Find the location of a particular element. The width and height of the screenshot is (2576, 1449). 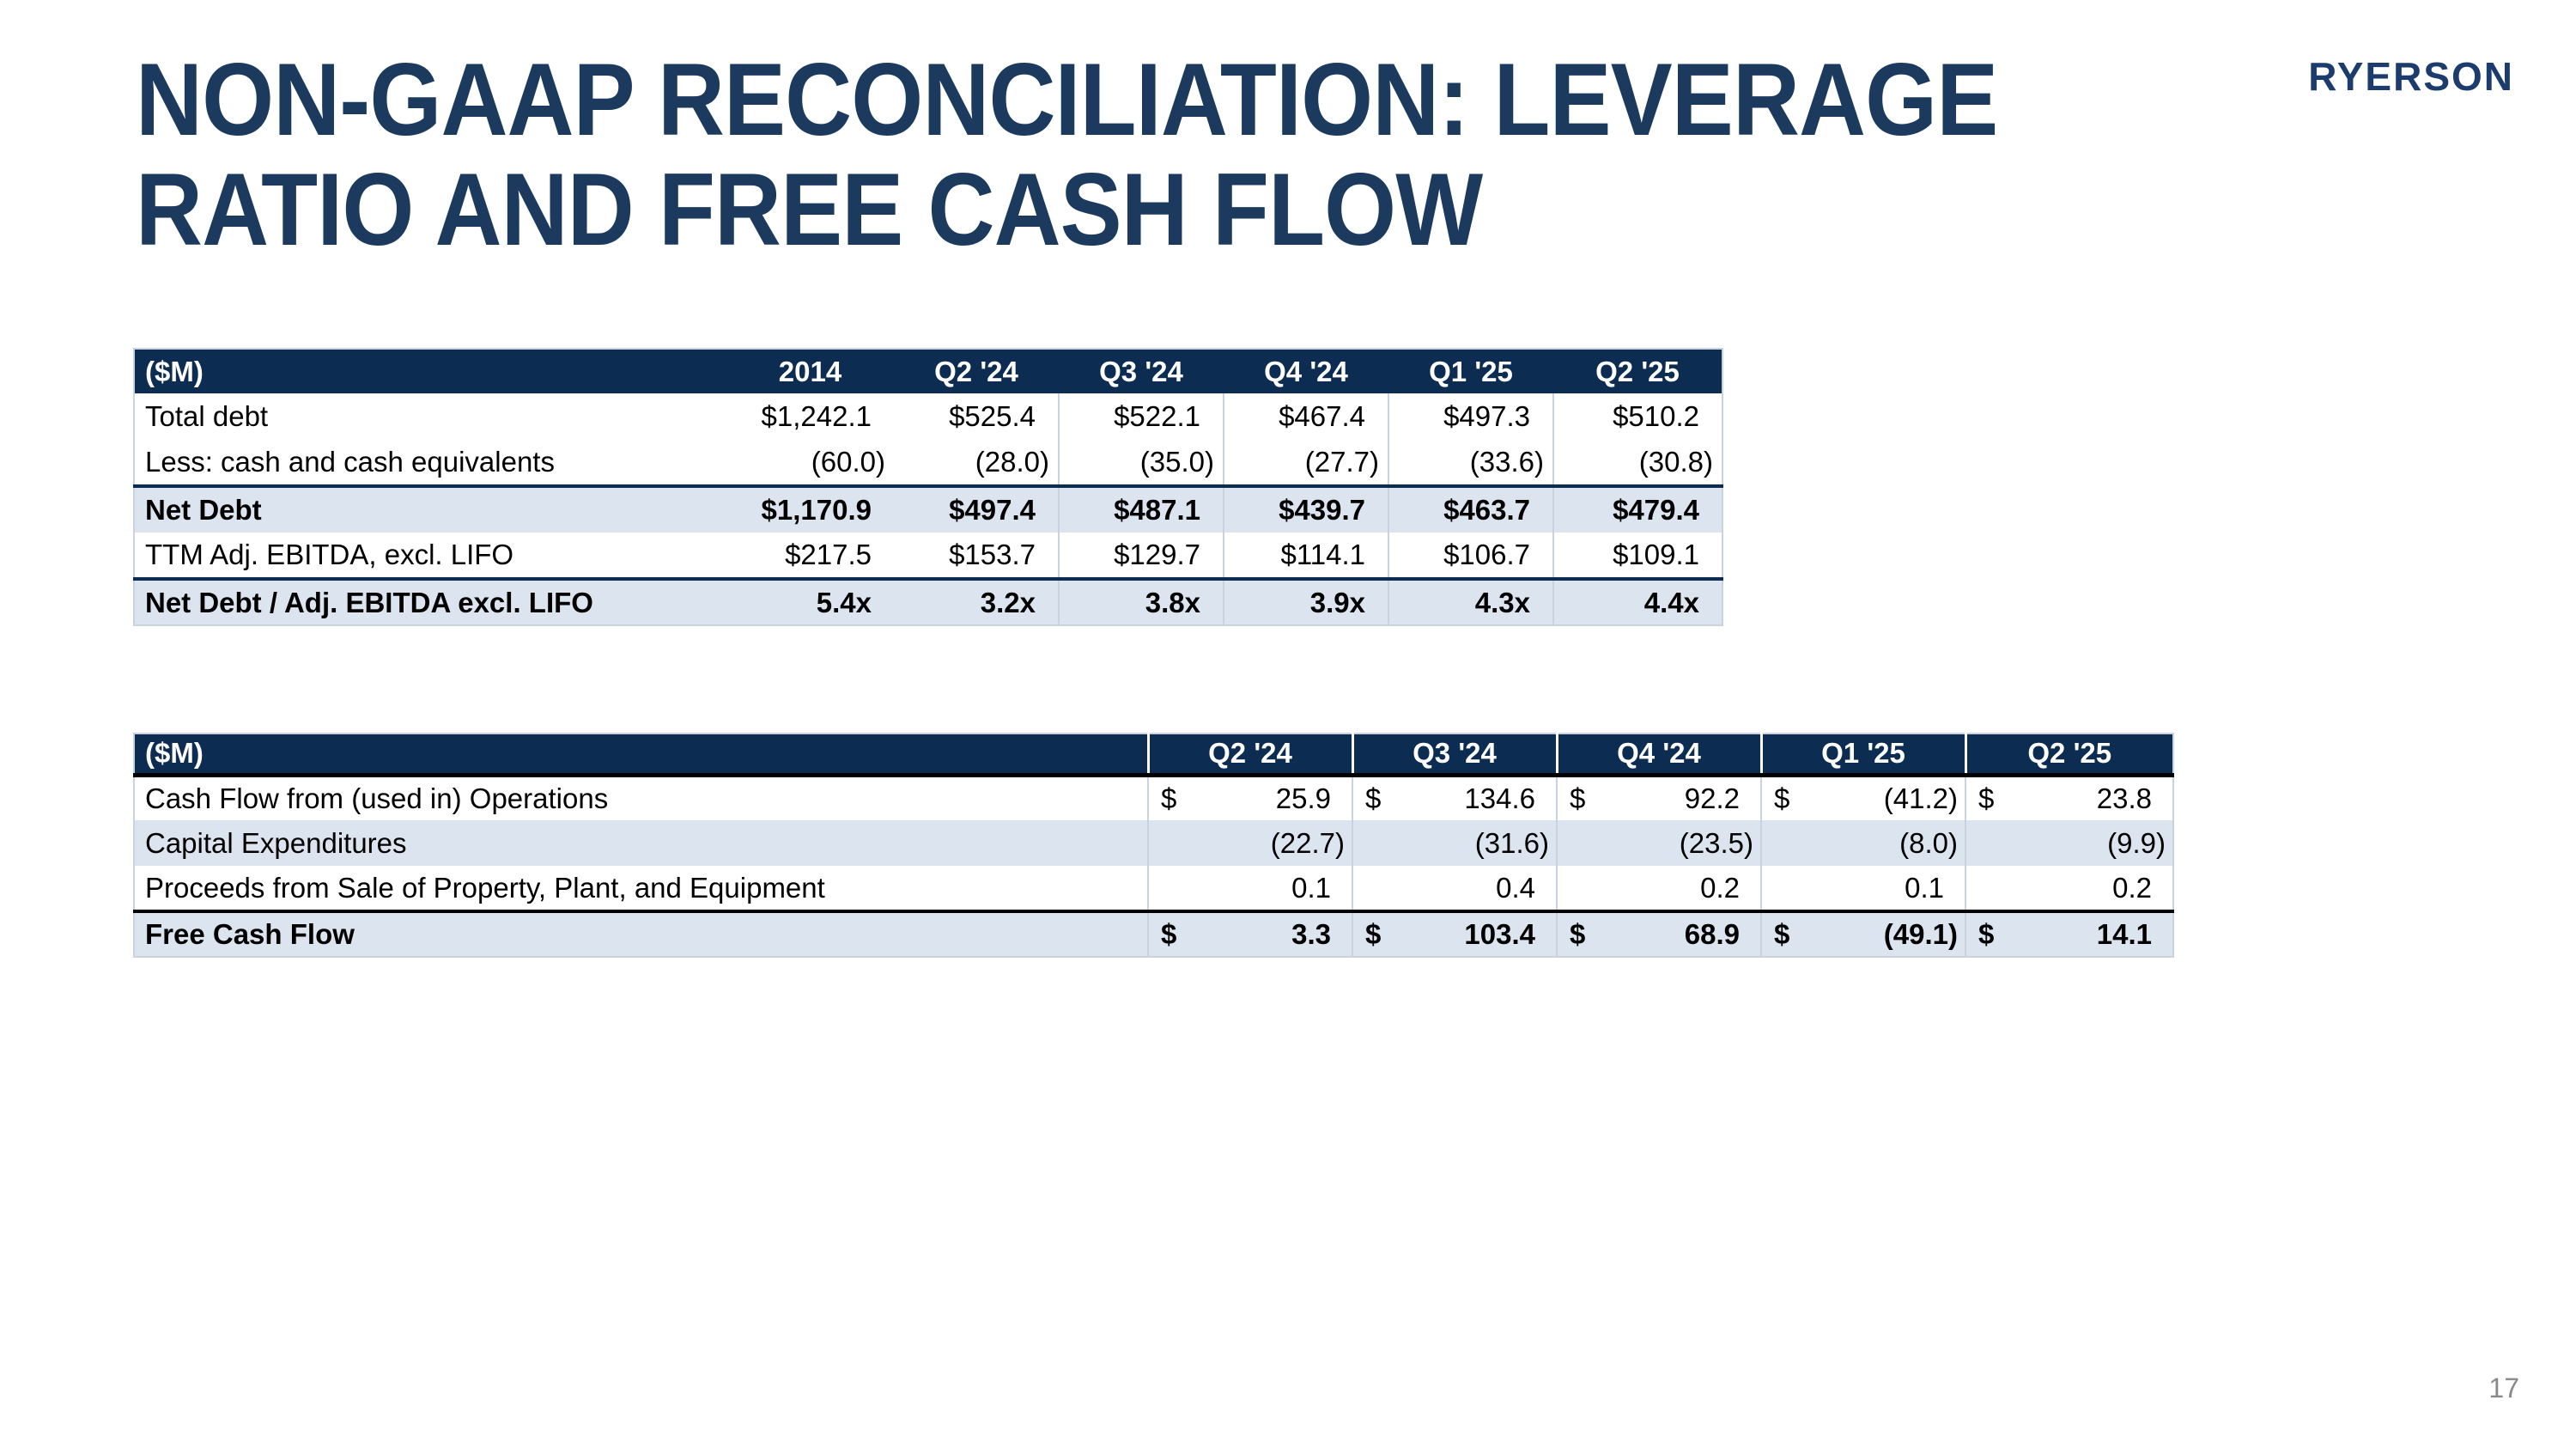

value-cell: $ (41.2) is located at coordinates (1863, 797).